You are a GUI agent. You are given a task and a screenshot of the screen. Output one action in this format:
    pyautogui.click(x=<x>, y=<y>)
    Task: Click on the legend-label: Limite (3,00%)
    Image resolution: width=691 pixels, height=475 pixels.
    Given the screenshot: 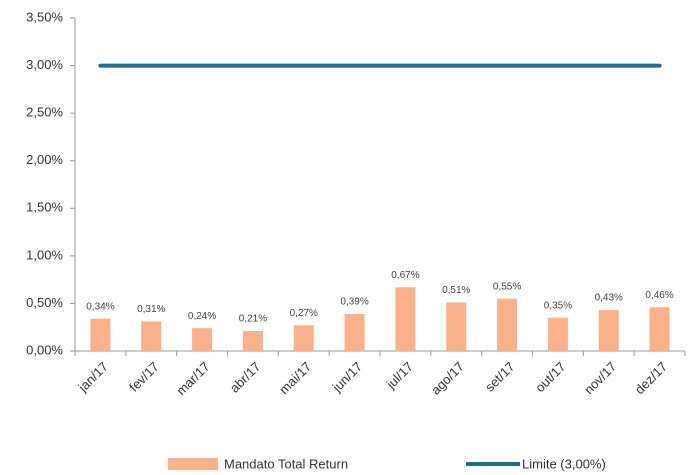 What is the action you would take?
    pyautogui.click(x=564, y=463)
    